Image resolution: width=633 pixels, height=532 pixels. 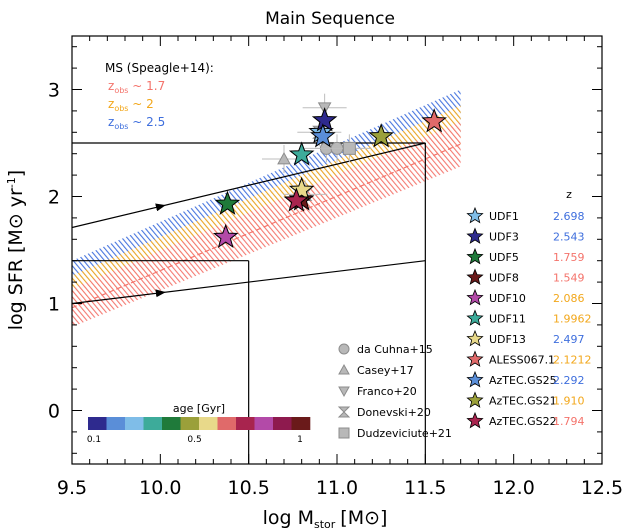 What do you see at coordinates (523, 380) in the screenshot?
I see `star-legend-name: AzTEC.GS25` at bounding box center [523, 380].